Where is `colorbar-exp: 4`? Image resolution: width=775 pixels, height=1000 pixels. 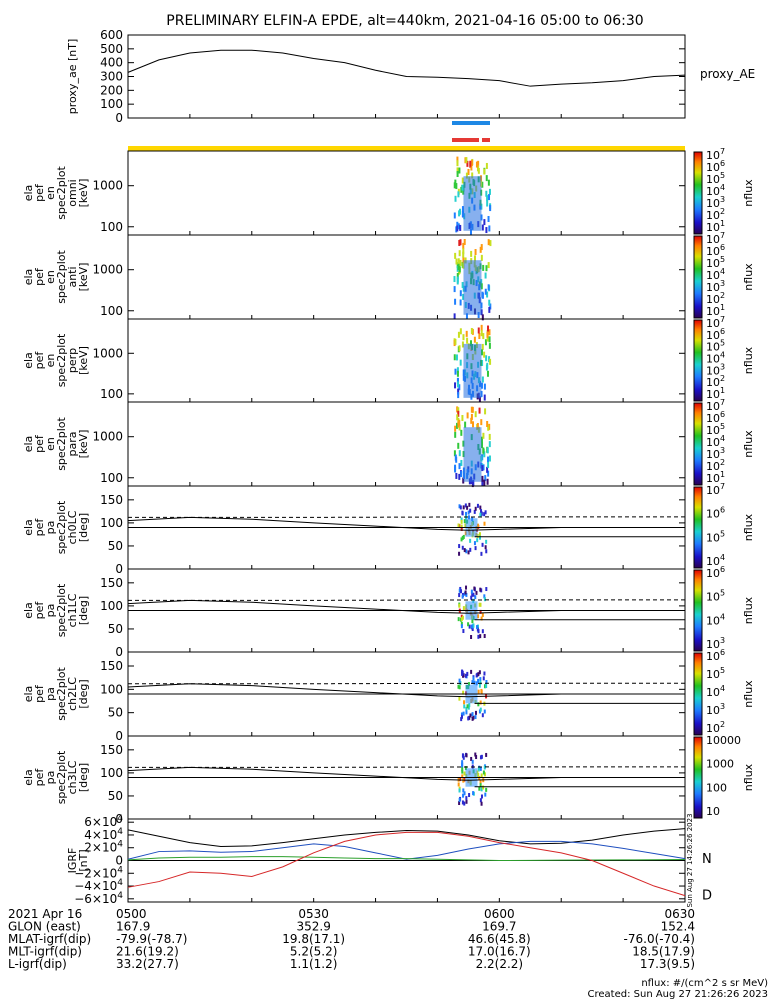
colorbar-exp: 4 is located at coordinates (722, 438).